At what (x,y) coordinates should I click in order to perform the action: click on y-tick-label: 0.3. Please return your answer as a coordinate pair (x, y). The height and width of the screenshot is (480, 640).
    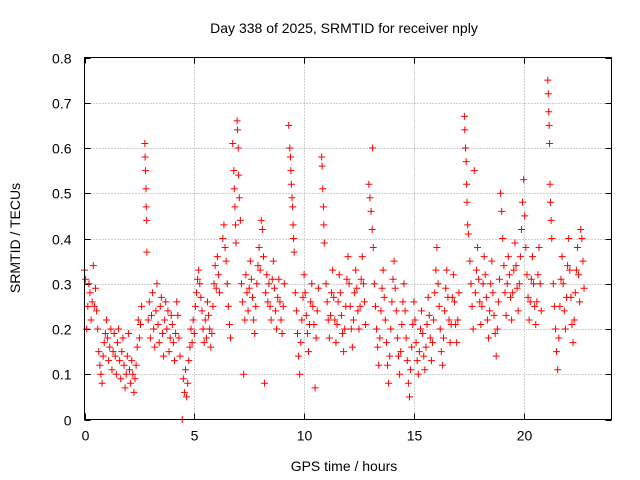
    Looking at the image, I should click on (62, 285).